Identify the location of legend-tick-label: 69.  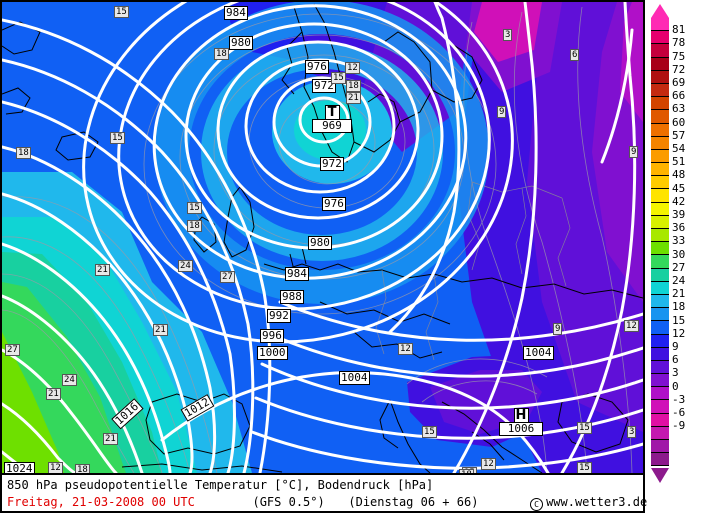
(679, 82).